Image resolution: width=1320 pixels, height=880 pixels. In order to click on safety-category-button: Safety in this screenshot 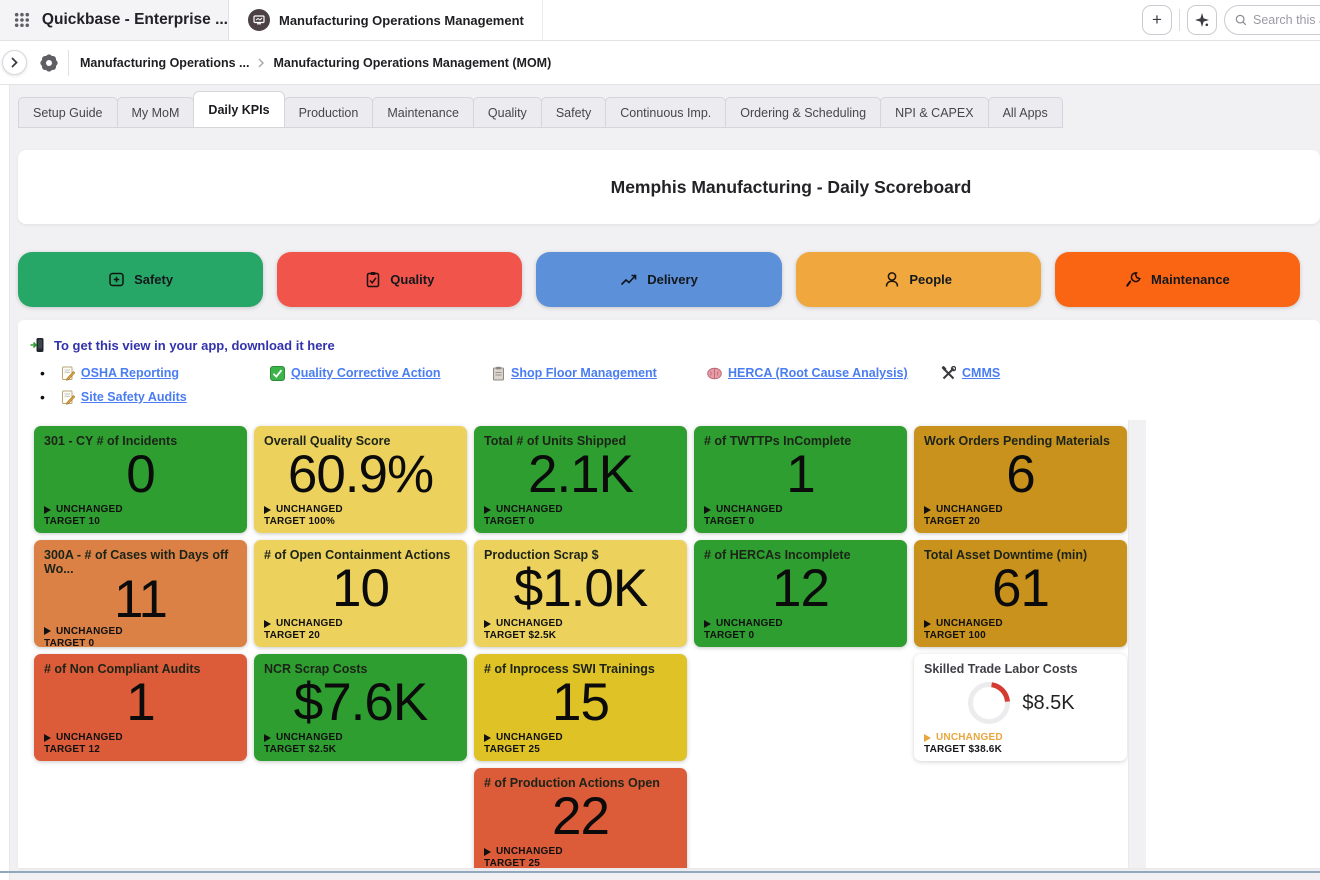, I will do `click(141, 279)`.